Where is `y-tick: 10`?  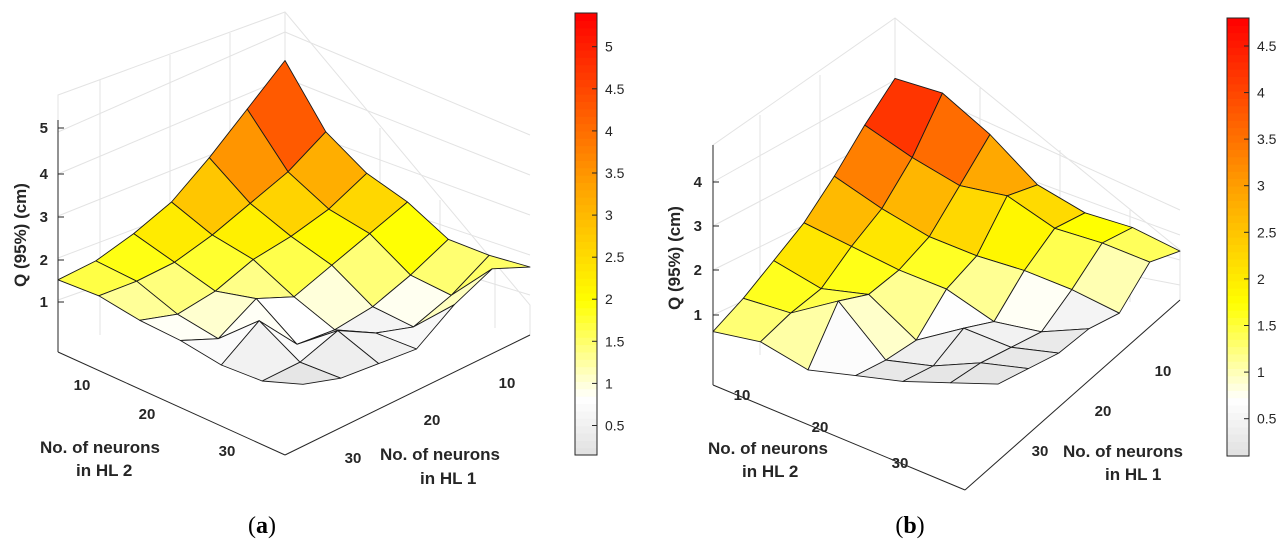
y-tick: 10 is located at coordinates (507, 383).